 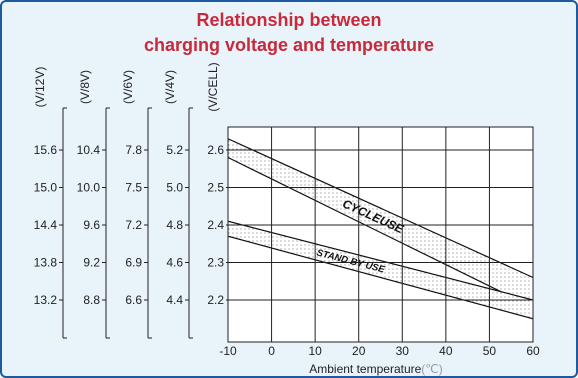 What do you see at coordinates (215, 300) in the screenshot?
I see `y-tick-label: 2.2` at bounding box center [215, 300].